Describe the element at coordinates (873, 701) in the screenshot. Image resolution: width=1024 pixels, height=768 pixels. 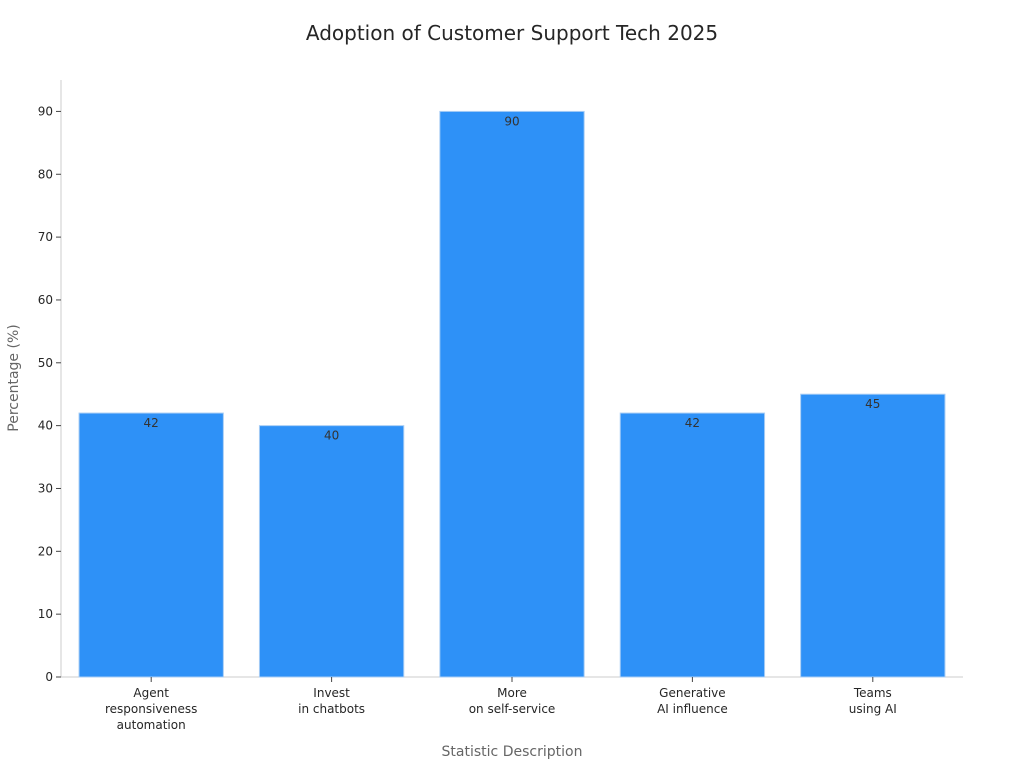
I see `x-tick-label: Teams using AI` at that location.